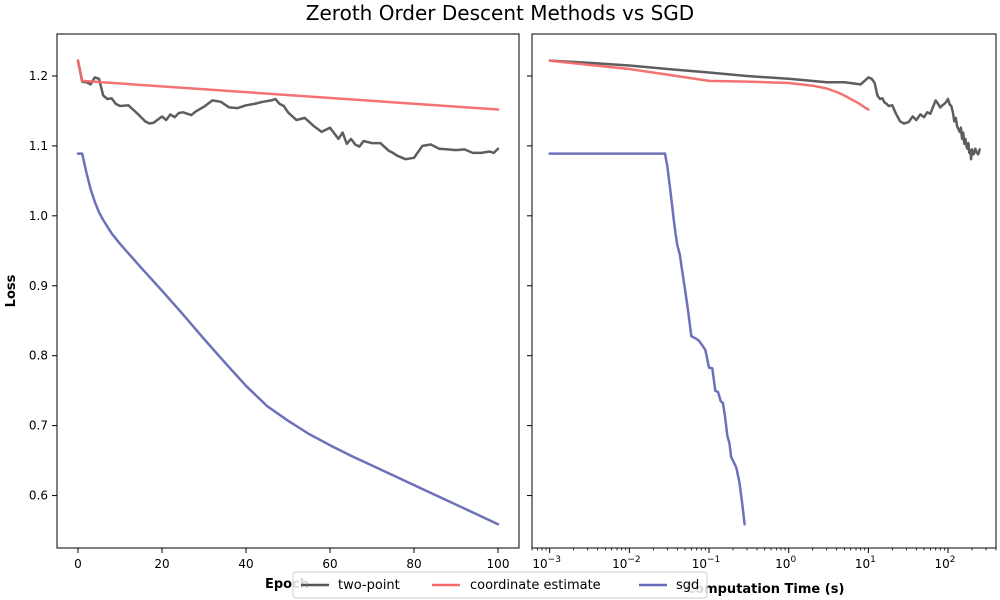 The height and width of the screenshot is (600, 1000). Describe the element at coordinates (500, 13) in the screenshot. I see `chart-title: Zeroth Order Descent Methods vs SGD` at that location.